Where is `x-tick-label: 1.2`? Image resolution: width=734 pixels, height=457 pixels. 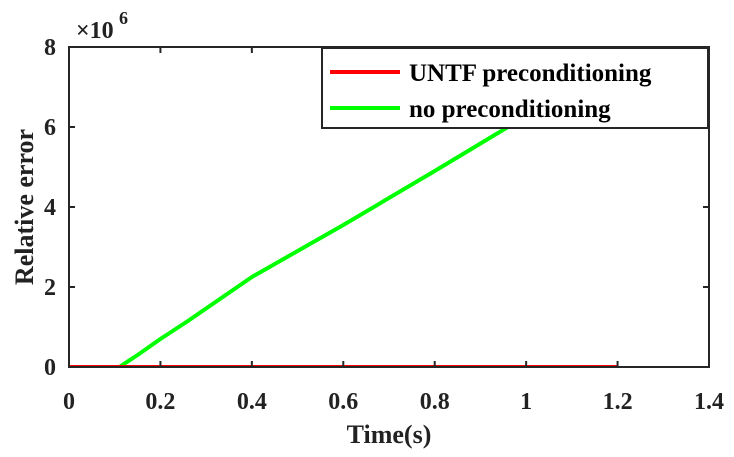 x-tick-label: 1.2 is located at coordinates (618, 402).